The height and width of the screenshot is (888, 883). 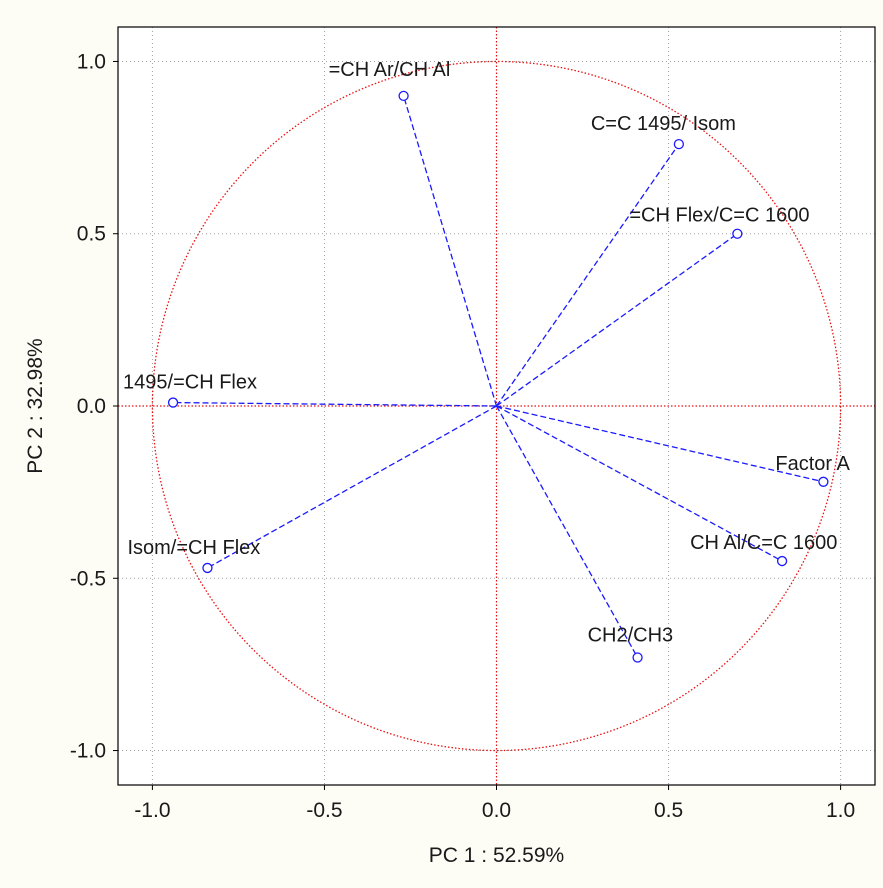 I want to click on x-tick-label: -0.5, so click(x=324, y=810).